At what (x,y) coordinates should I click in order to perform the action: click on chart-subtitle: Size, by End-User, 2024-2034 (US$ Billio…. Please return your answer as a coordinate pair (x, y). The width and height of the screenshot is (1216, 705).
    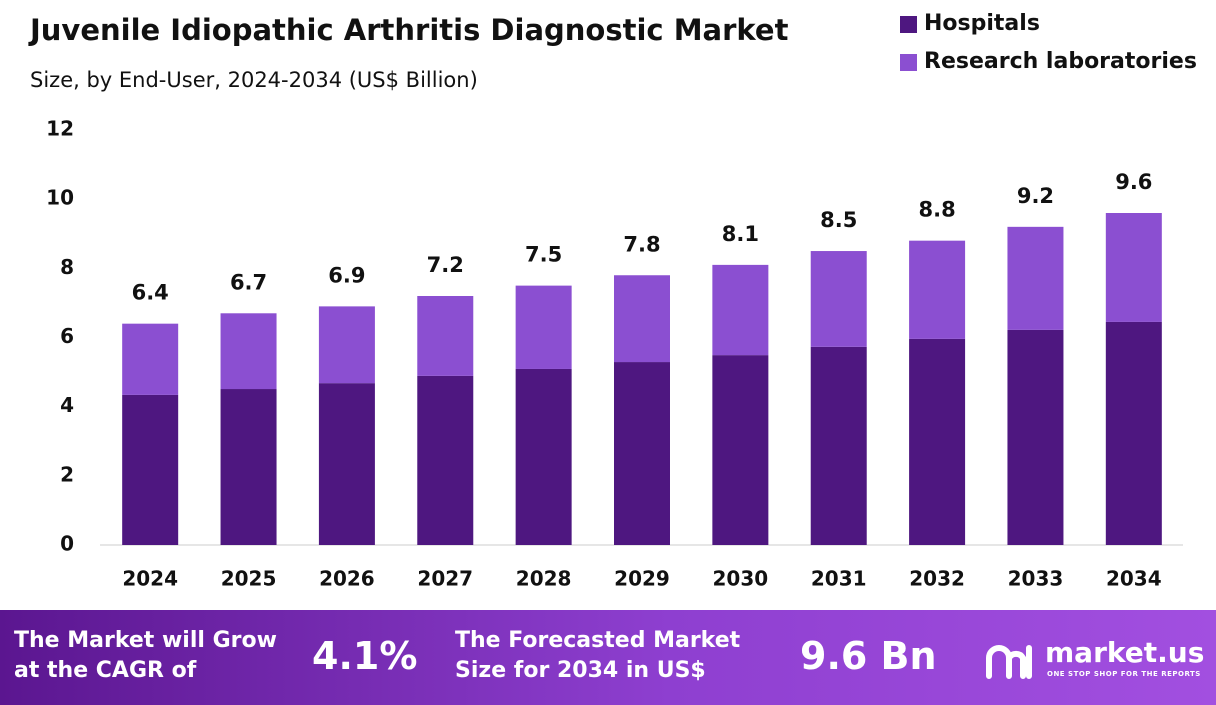
    Looking at the image, I should click on (254, 80).